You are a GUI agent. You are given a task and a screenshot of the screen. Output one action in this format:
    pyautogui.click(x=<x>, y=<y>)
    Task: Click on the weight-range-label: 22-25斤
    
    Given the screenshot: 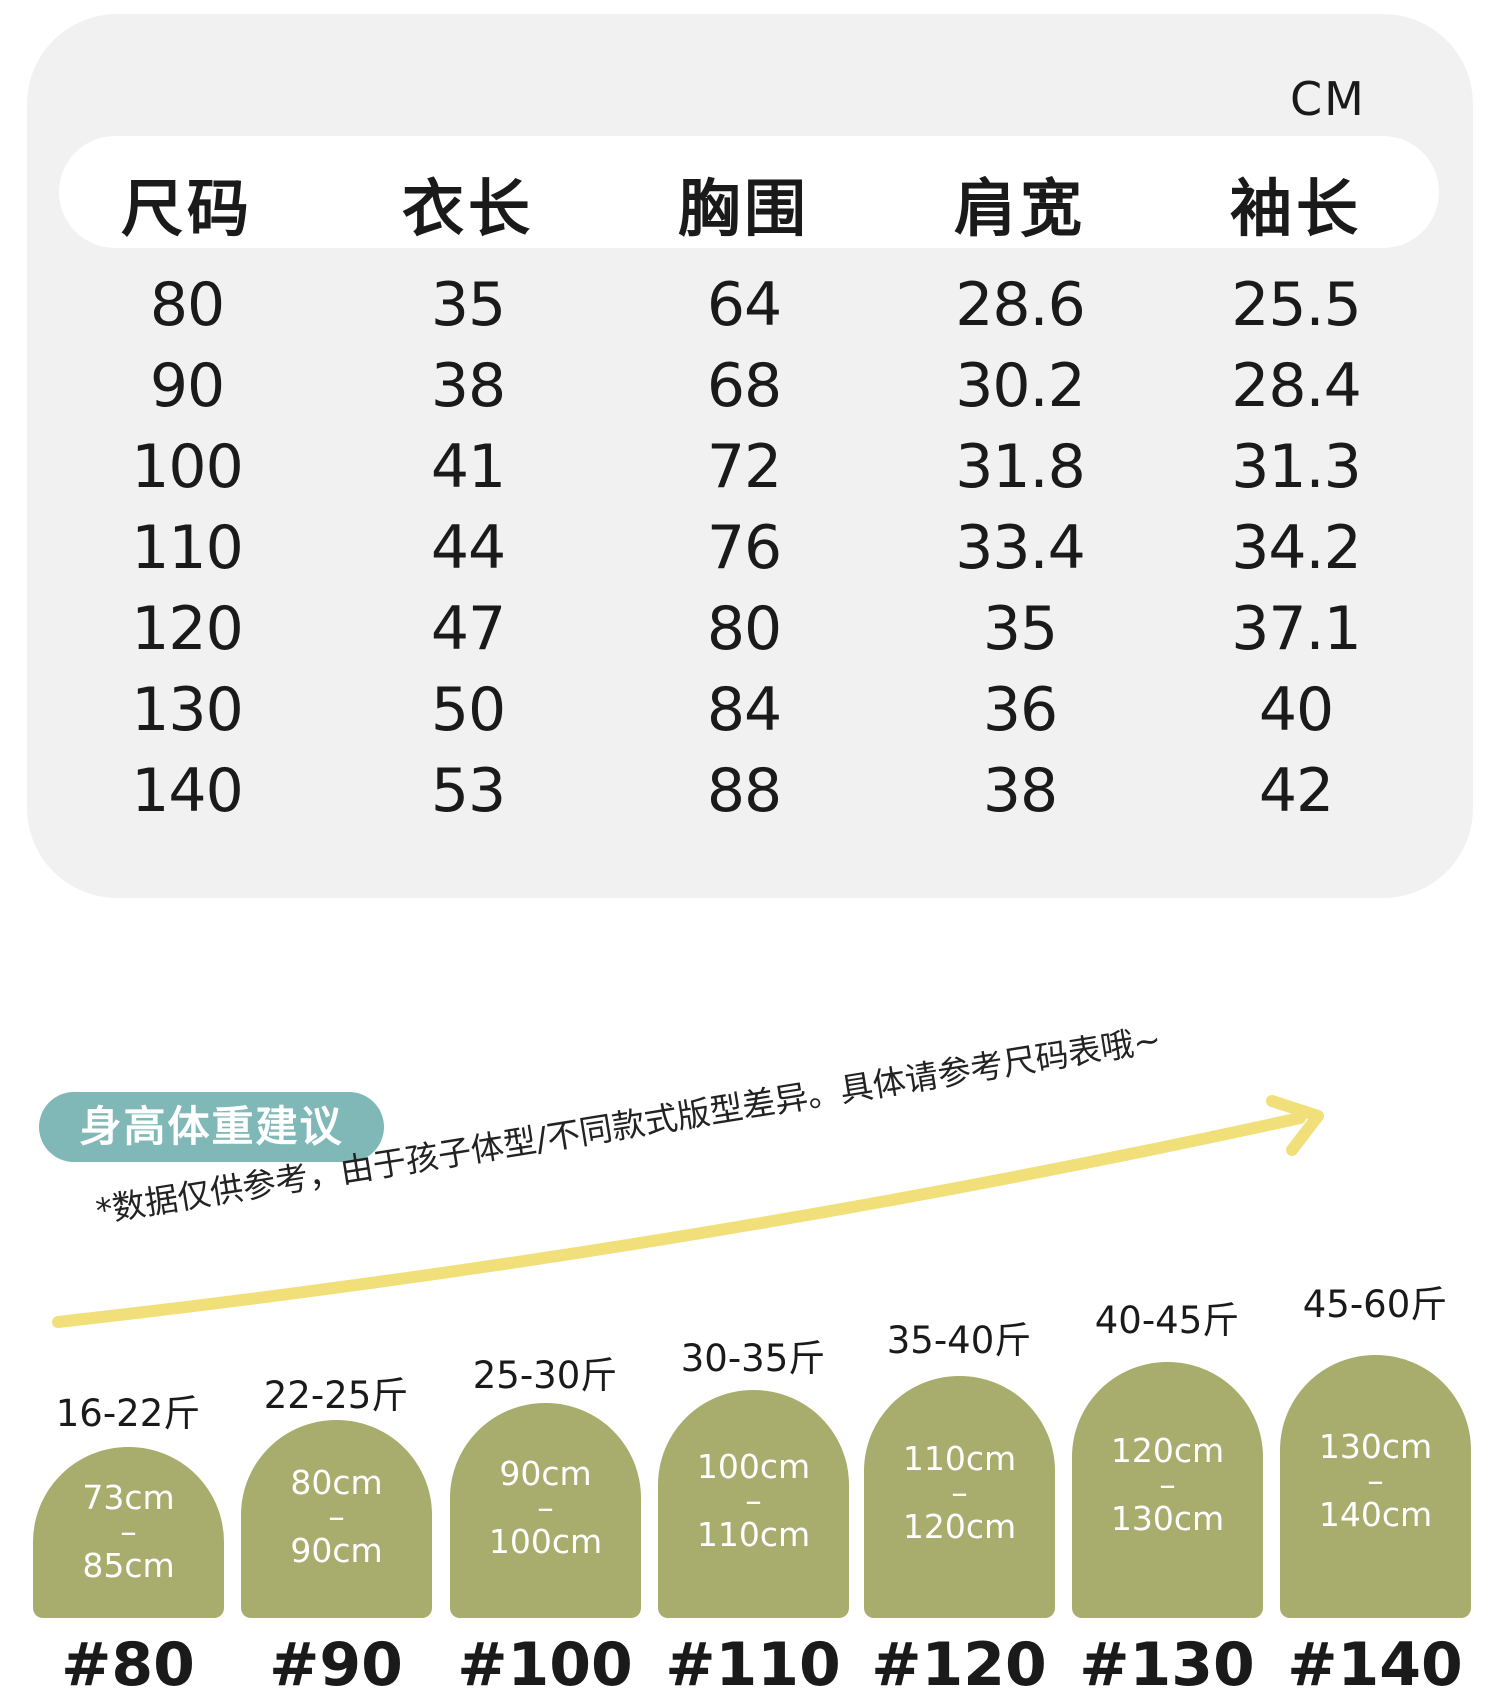 What is the action you would take?
    pyautogui.click(x=336, y=1395)
    